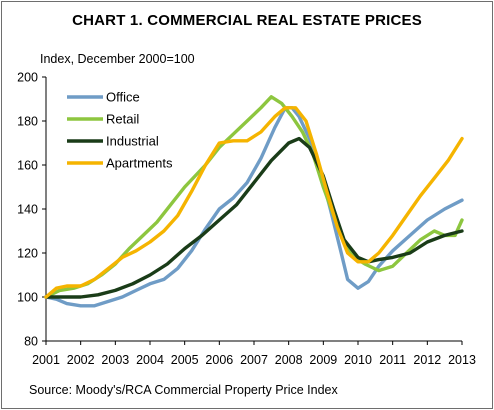 The width and height of the screenshot is (494, 410). What do you see at coordinates (31, 342) in the screenshot?
I see `y-tick-label: 80` at bounding box center [31, 342].